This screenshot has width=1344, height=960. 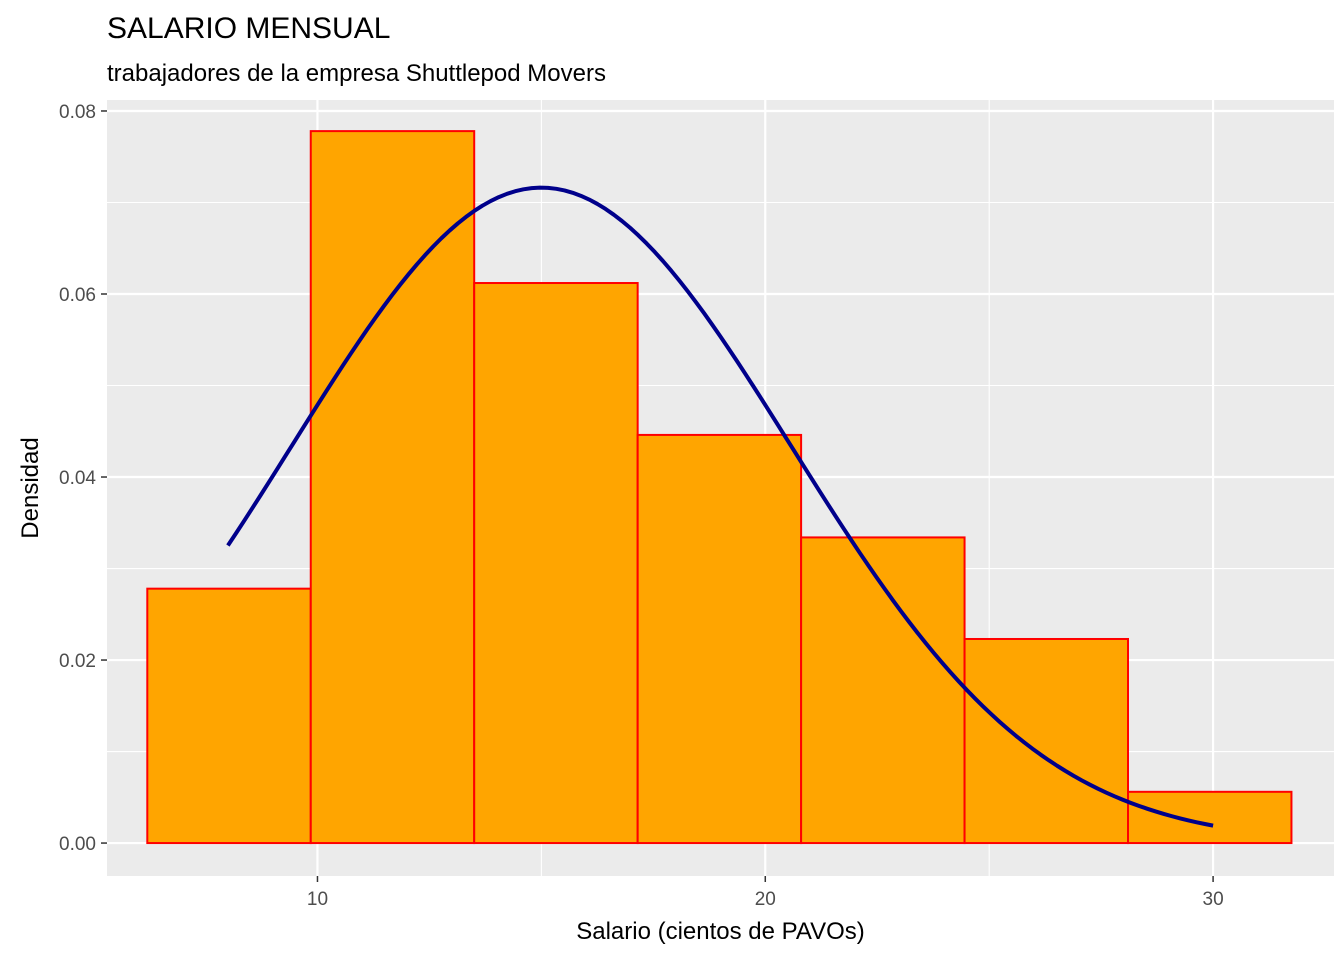 I want to click on y-axis: 0.00 0.02 0.04 0.06 0.08, so click(x=83, y=478).